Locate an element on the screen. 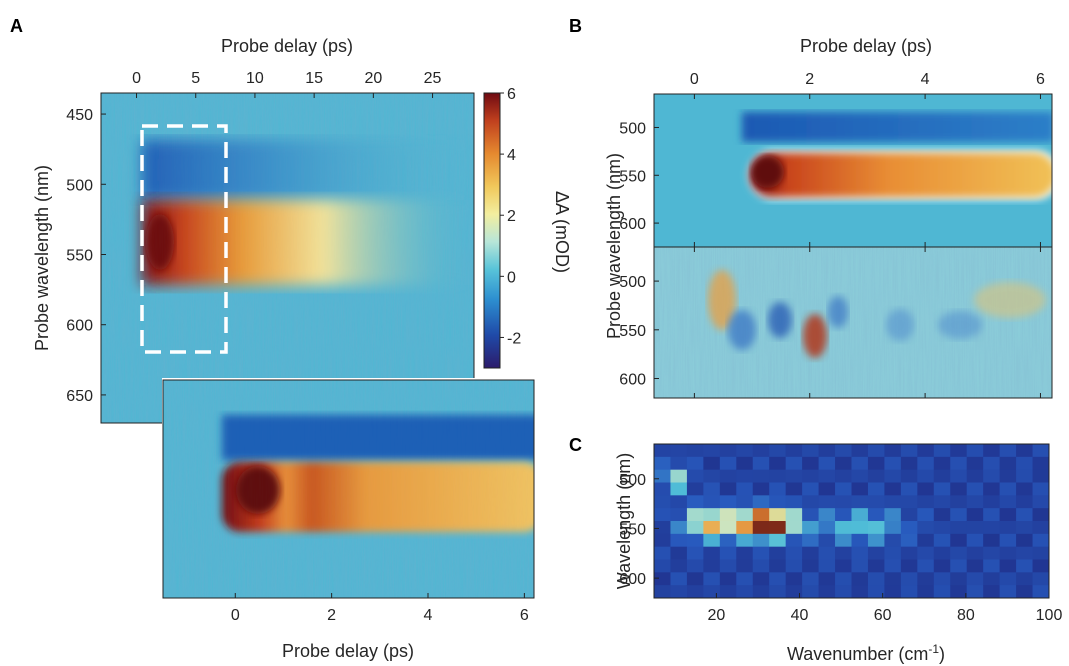 The height and width of the screenshot is (666, 1069). a-xtick-label: 5 is located at coordinates (195, 78).